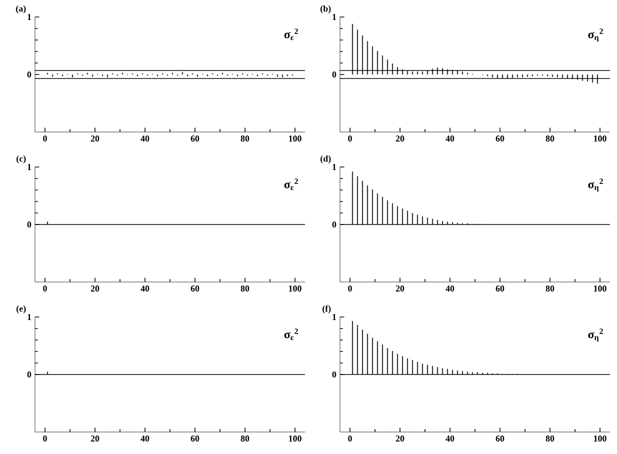 This screenshot has height=454, width=617. Describe the element at coordinates (325, 9) in the screenshot. I see `chart-title: (b)` at that location.